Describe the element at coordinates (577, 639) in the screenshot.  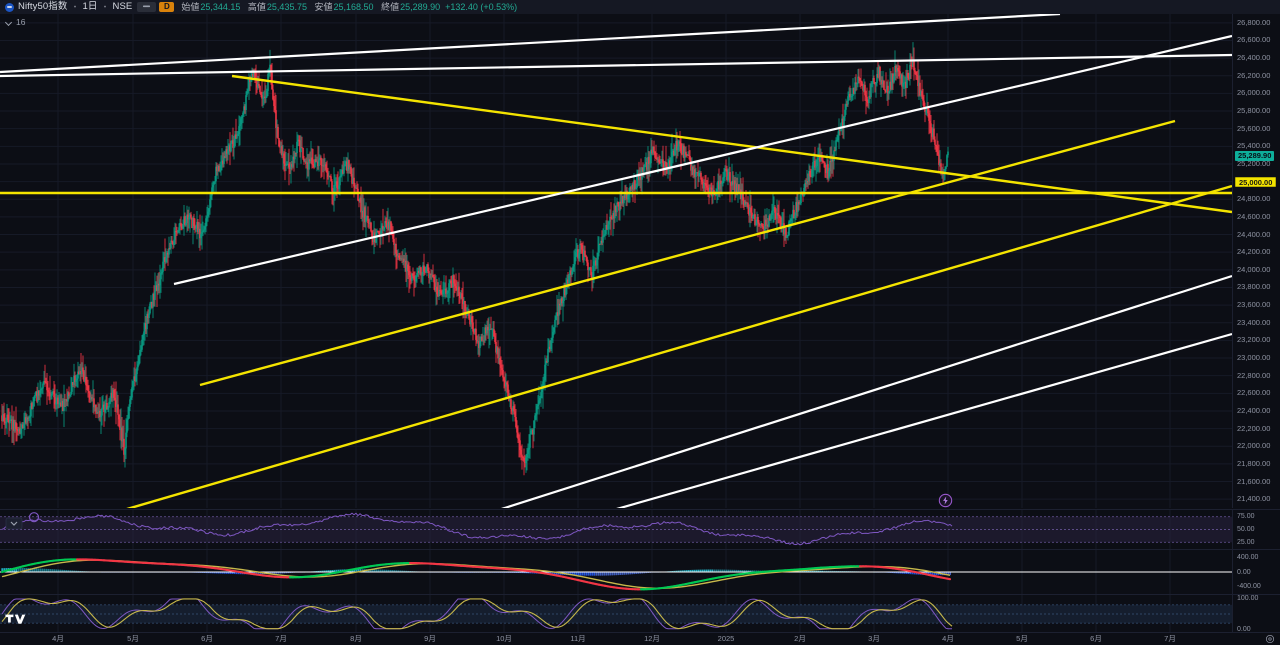
I see `time-tick: 11月` at that location.